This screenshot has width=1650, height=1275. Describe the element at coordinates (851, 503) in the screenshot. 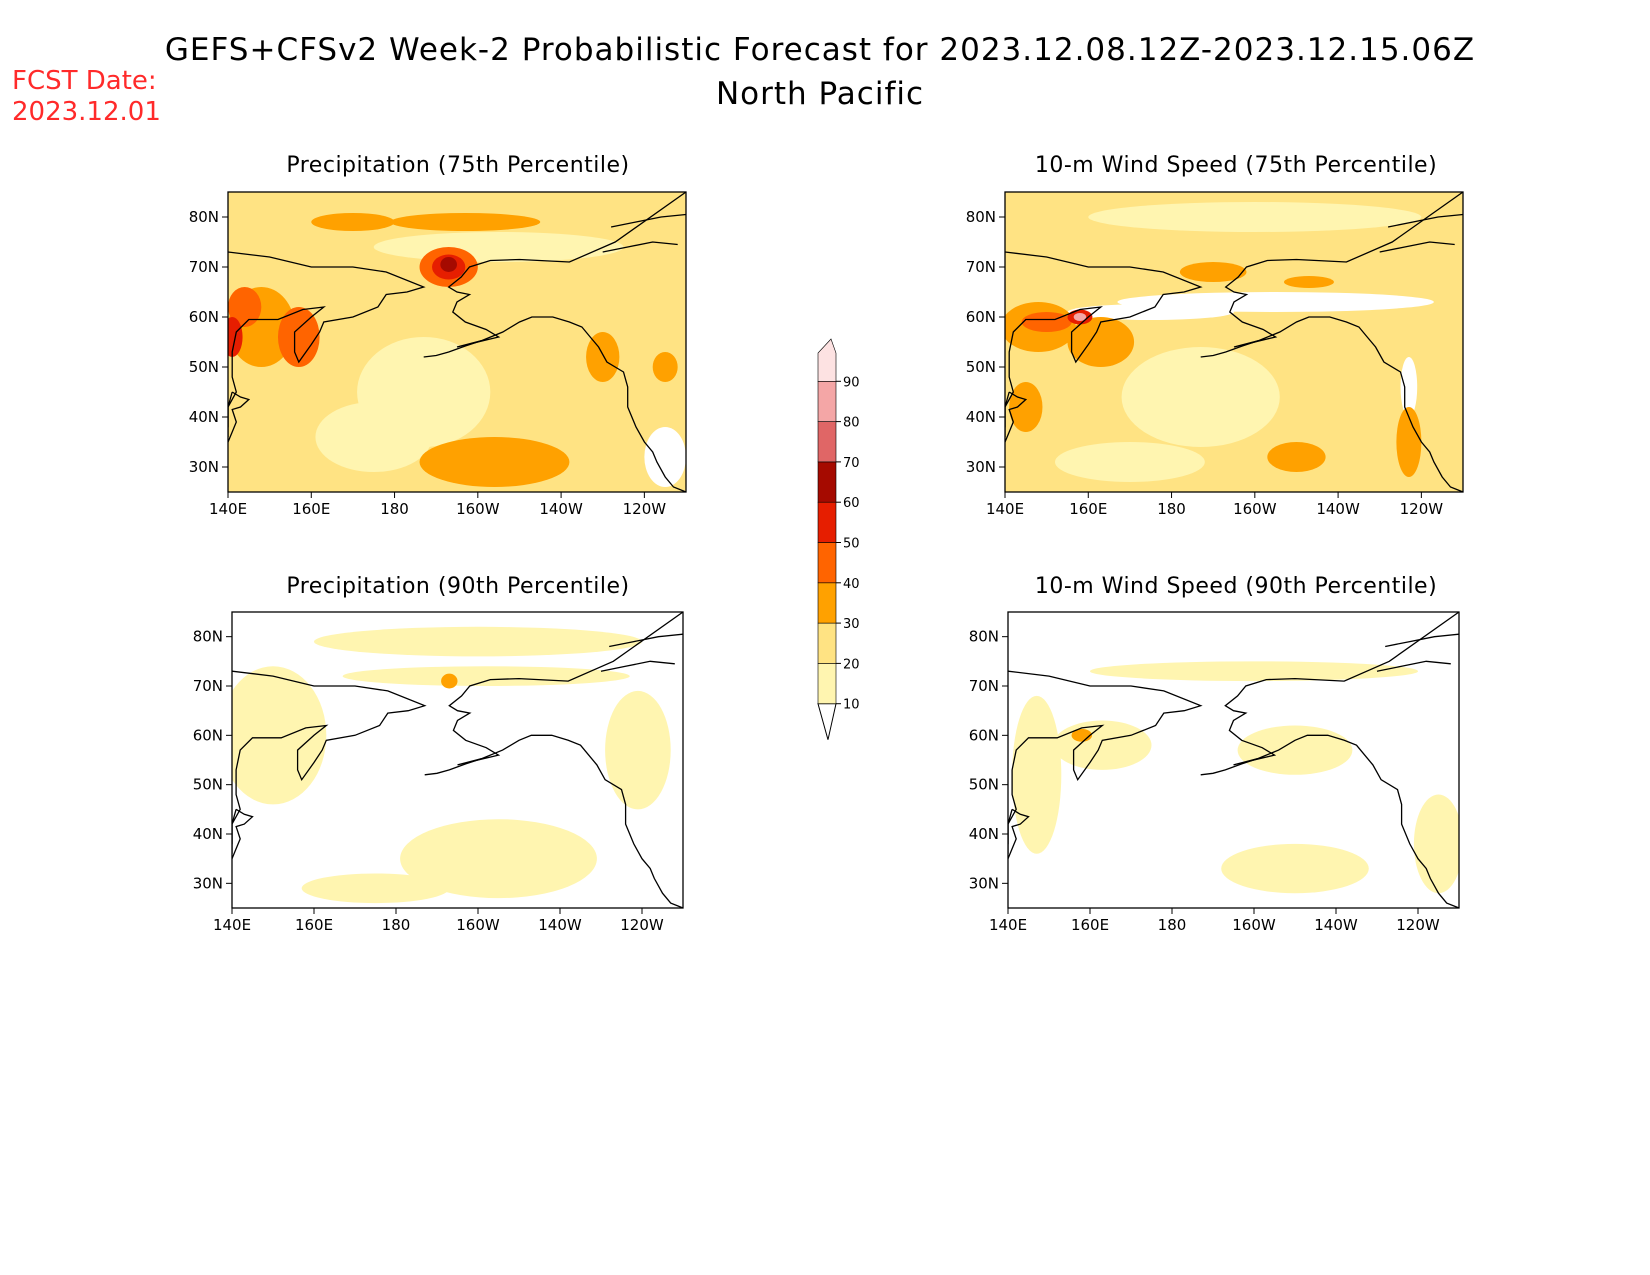

I see `colorbar-label: 60` at that location.